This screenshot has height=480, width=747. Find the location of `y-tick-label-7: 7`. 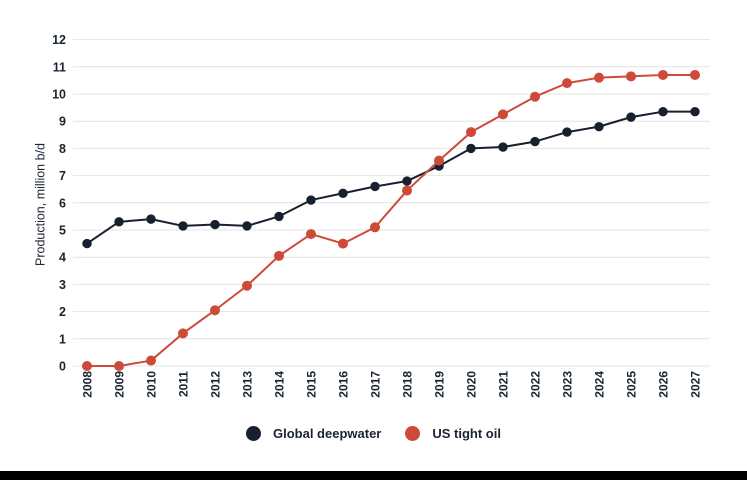

y-tick-label-7: 7 is located at coordinates (62, 176).